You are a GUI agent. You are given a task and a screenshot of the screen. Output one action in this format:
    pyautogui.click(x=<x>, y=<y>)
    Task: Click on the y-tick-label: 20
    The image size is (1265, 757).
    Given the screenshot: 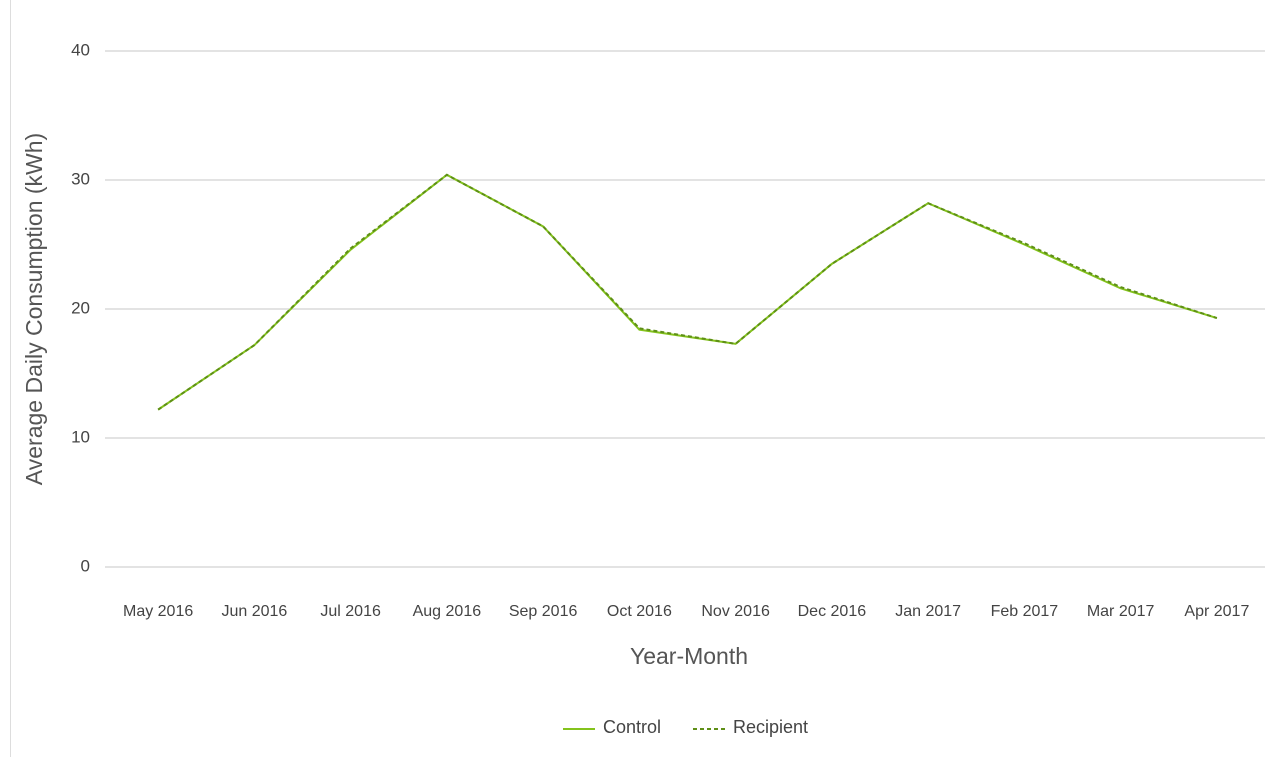 What is the action you would take?
    pyautogui.click(x=80, y=307)
    